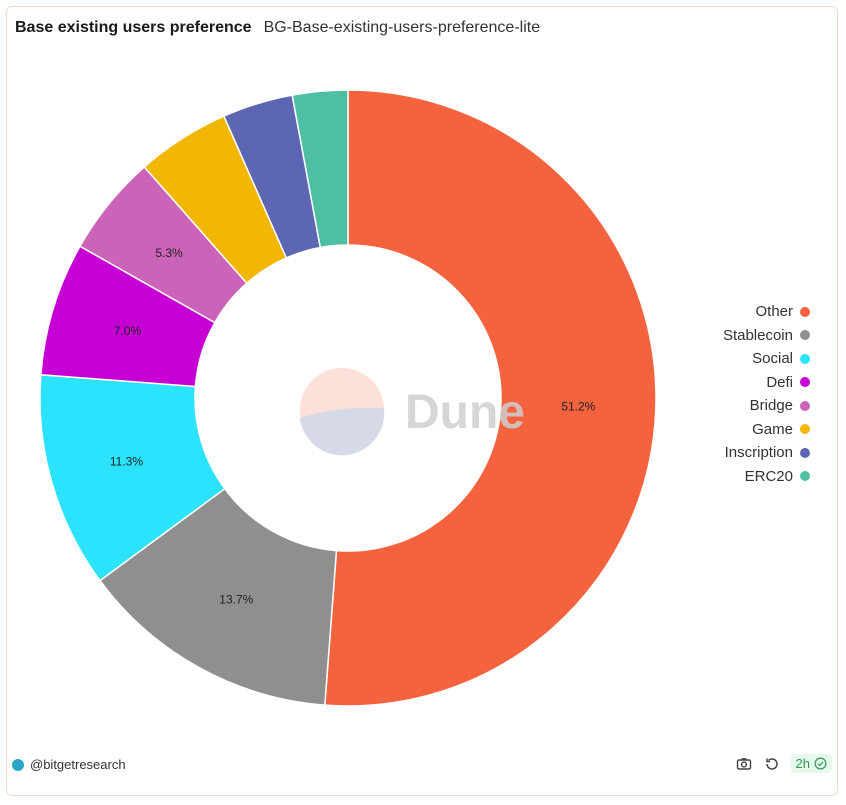 The width and height of the screenshot is (846, 805). Describe the element at coordinates (126, 462) in the screenshot. I see `slice-label-social: 11.3%` at that location.